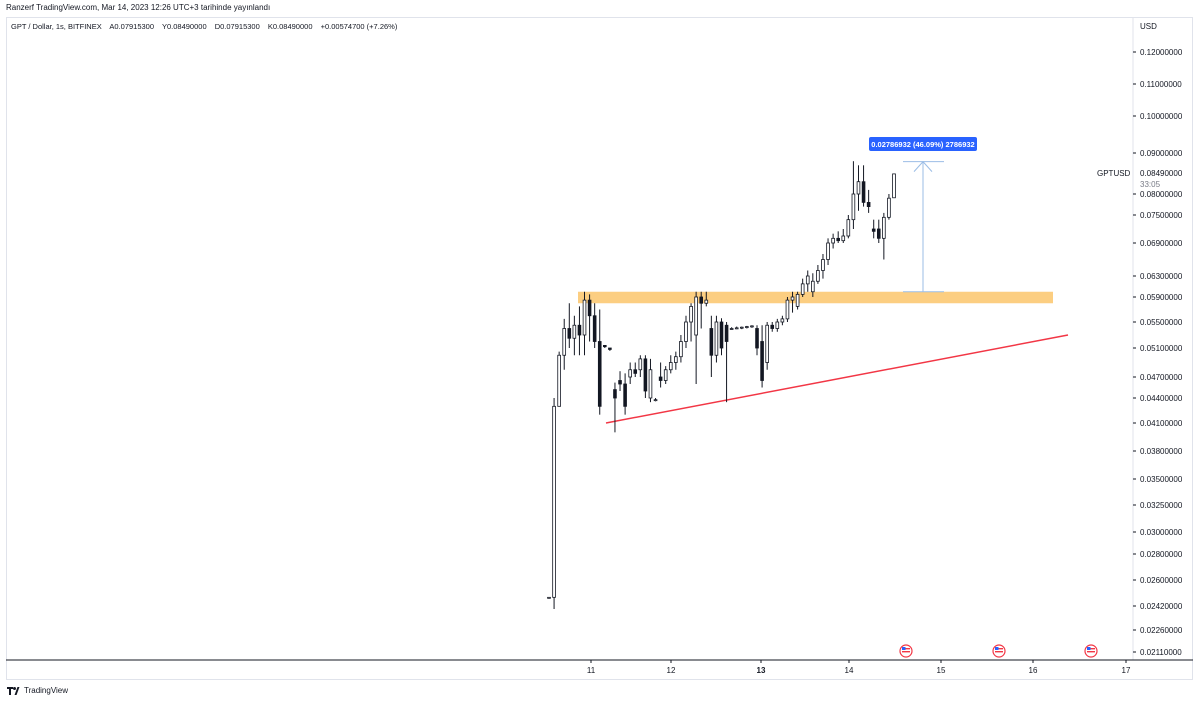 The height and width of the screenshot is (703, 1200). Describe the element at coordinates (671, 670) in the screenshot. I see `time-tick-label: 12` at that location.